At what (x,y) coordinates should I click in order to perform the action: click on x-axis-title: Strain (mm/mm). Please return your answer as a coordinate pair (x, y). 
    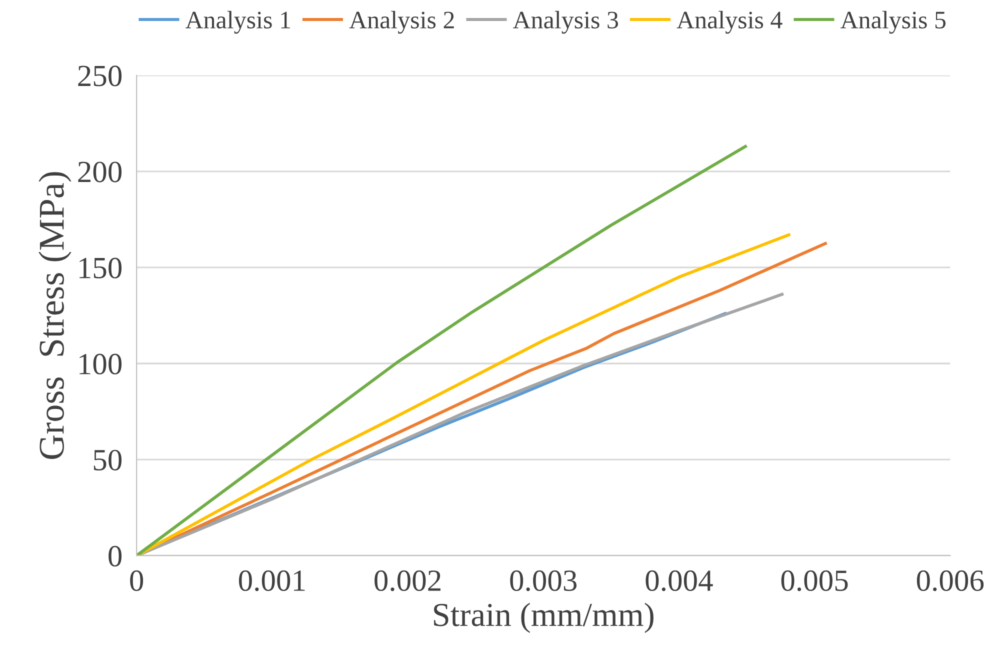
    Looking at the image, I should click on (544, 617).